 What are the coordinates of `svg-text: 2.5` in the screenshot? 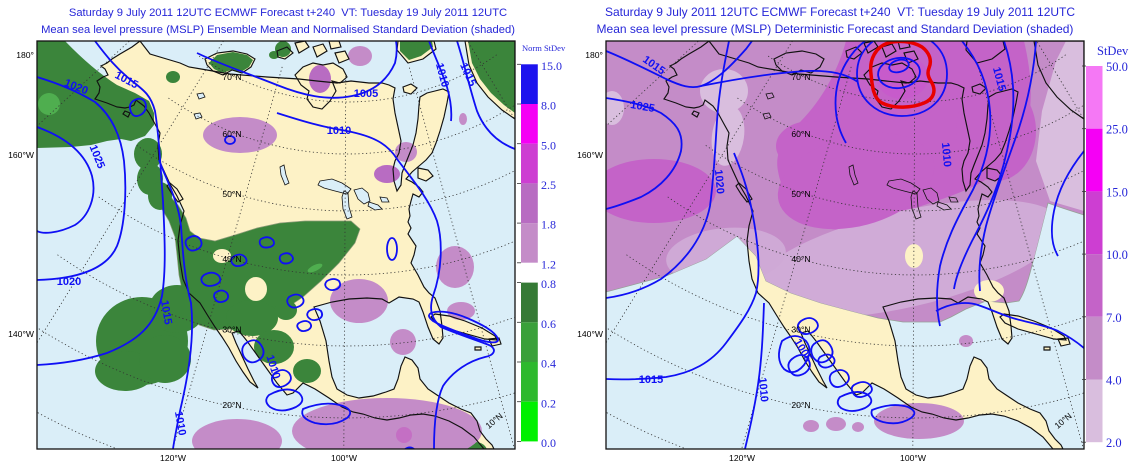 It's located at (548, 185).